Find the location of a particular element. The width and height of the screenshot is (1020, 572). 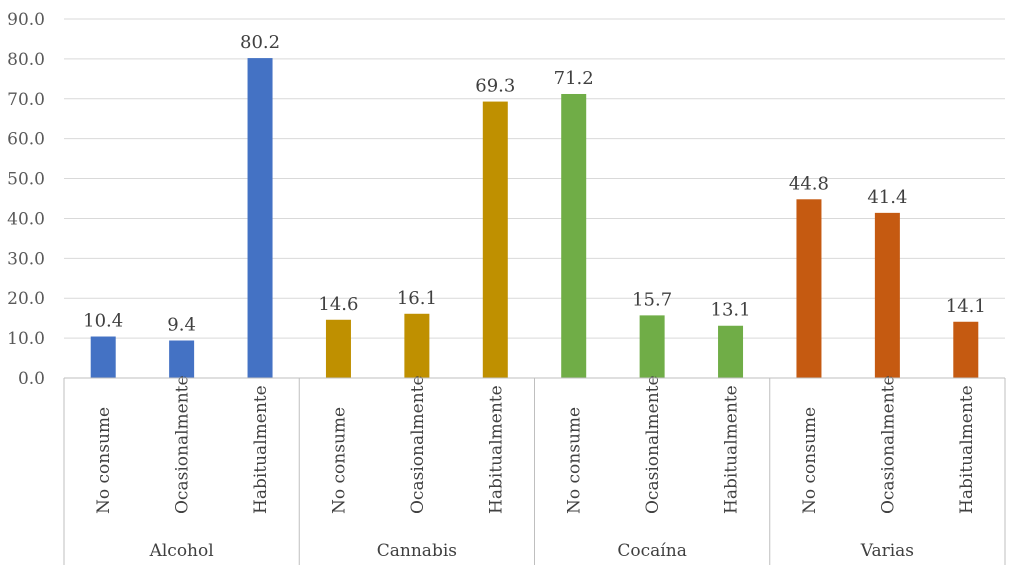

data-label: 16.1 is located at coordinates (417, 298).